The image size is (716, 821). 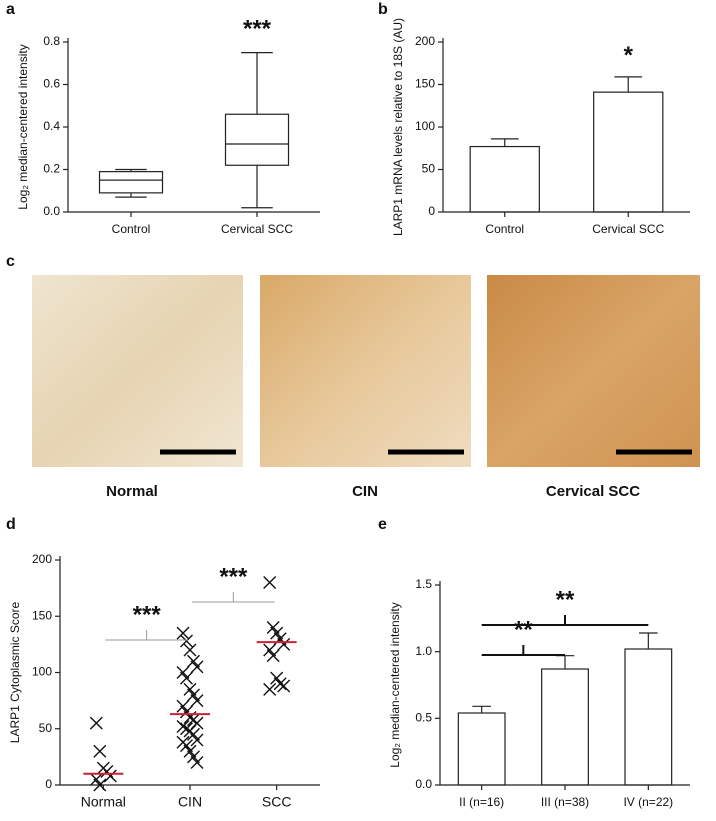 What do you see at coordinates (423, 584) in the screenshot?
I see `y-tick-label: 1.5` at bounding box center [423, 584].